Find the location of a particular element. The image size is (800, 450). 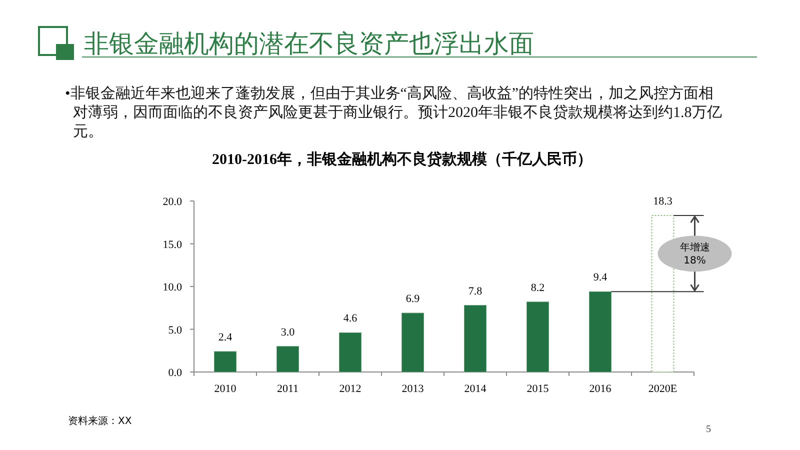

data-label: 7.8 is located at coordinates (475, 291).